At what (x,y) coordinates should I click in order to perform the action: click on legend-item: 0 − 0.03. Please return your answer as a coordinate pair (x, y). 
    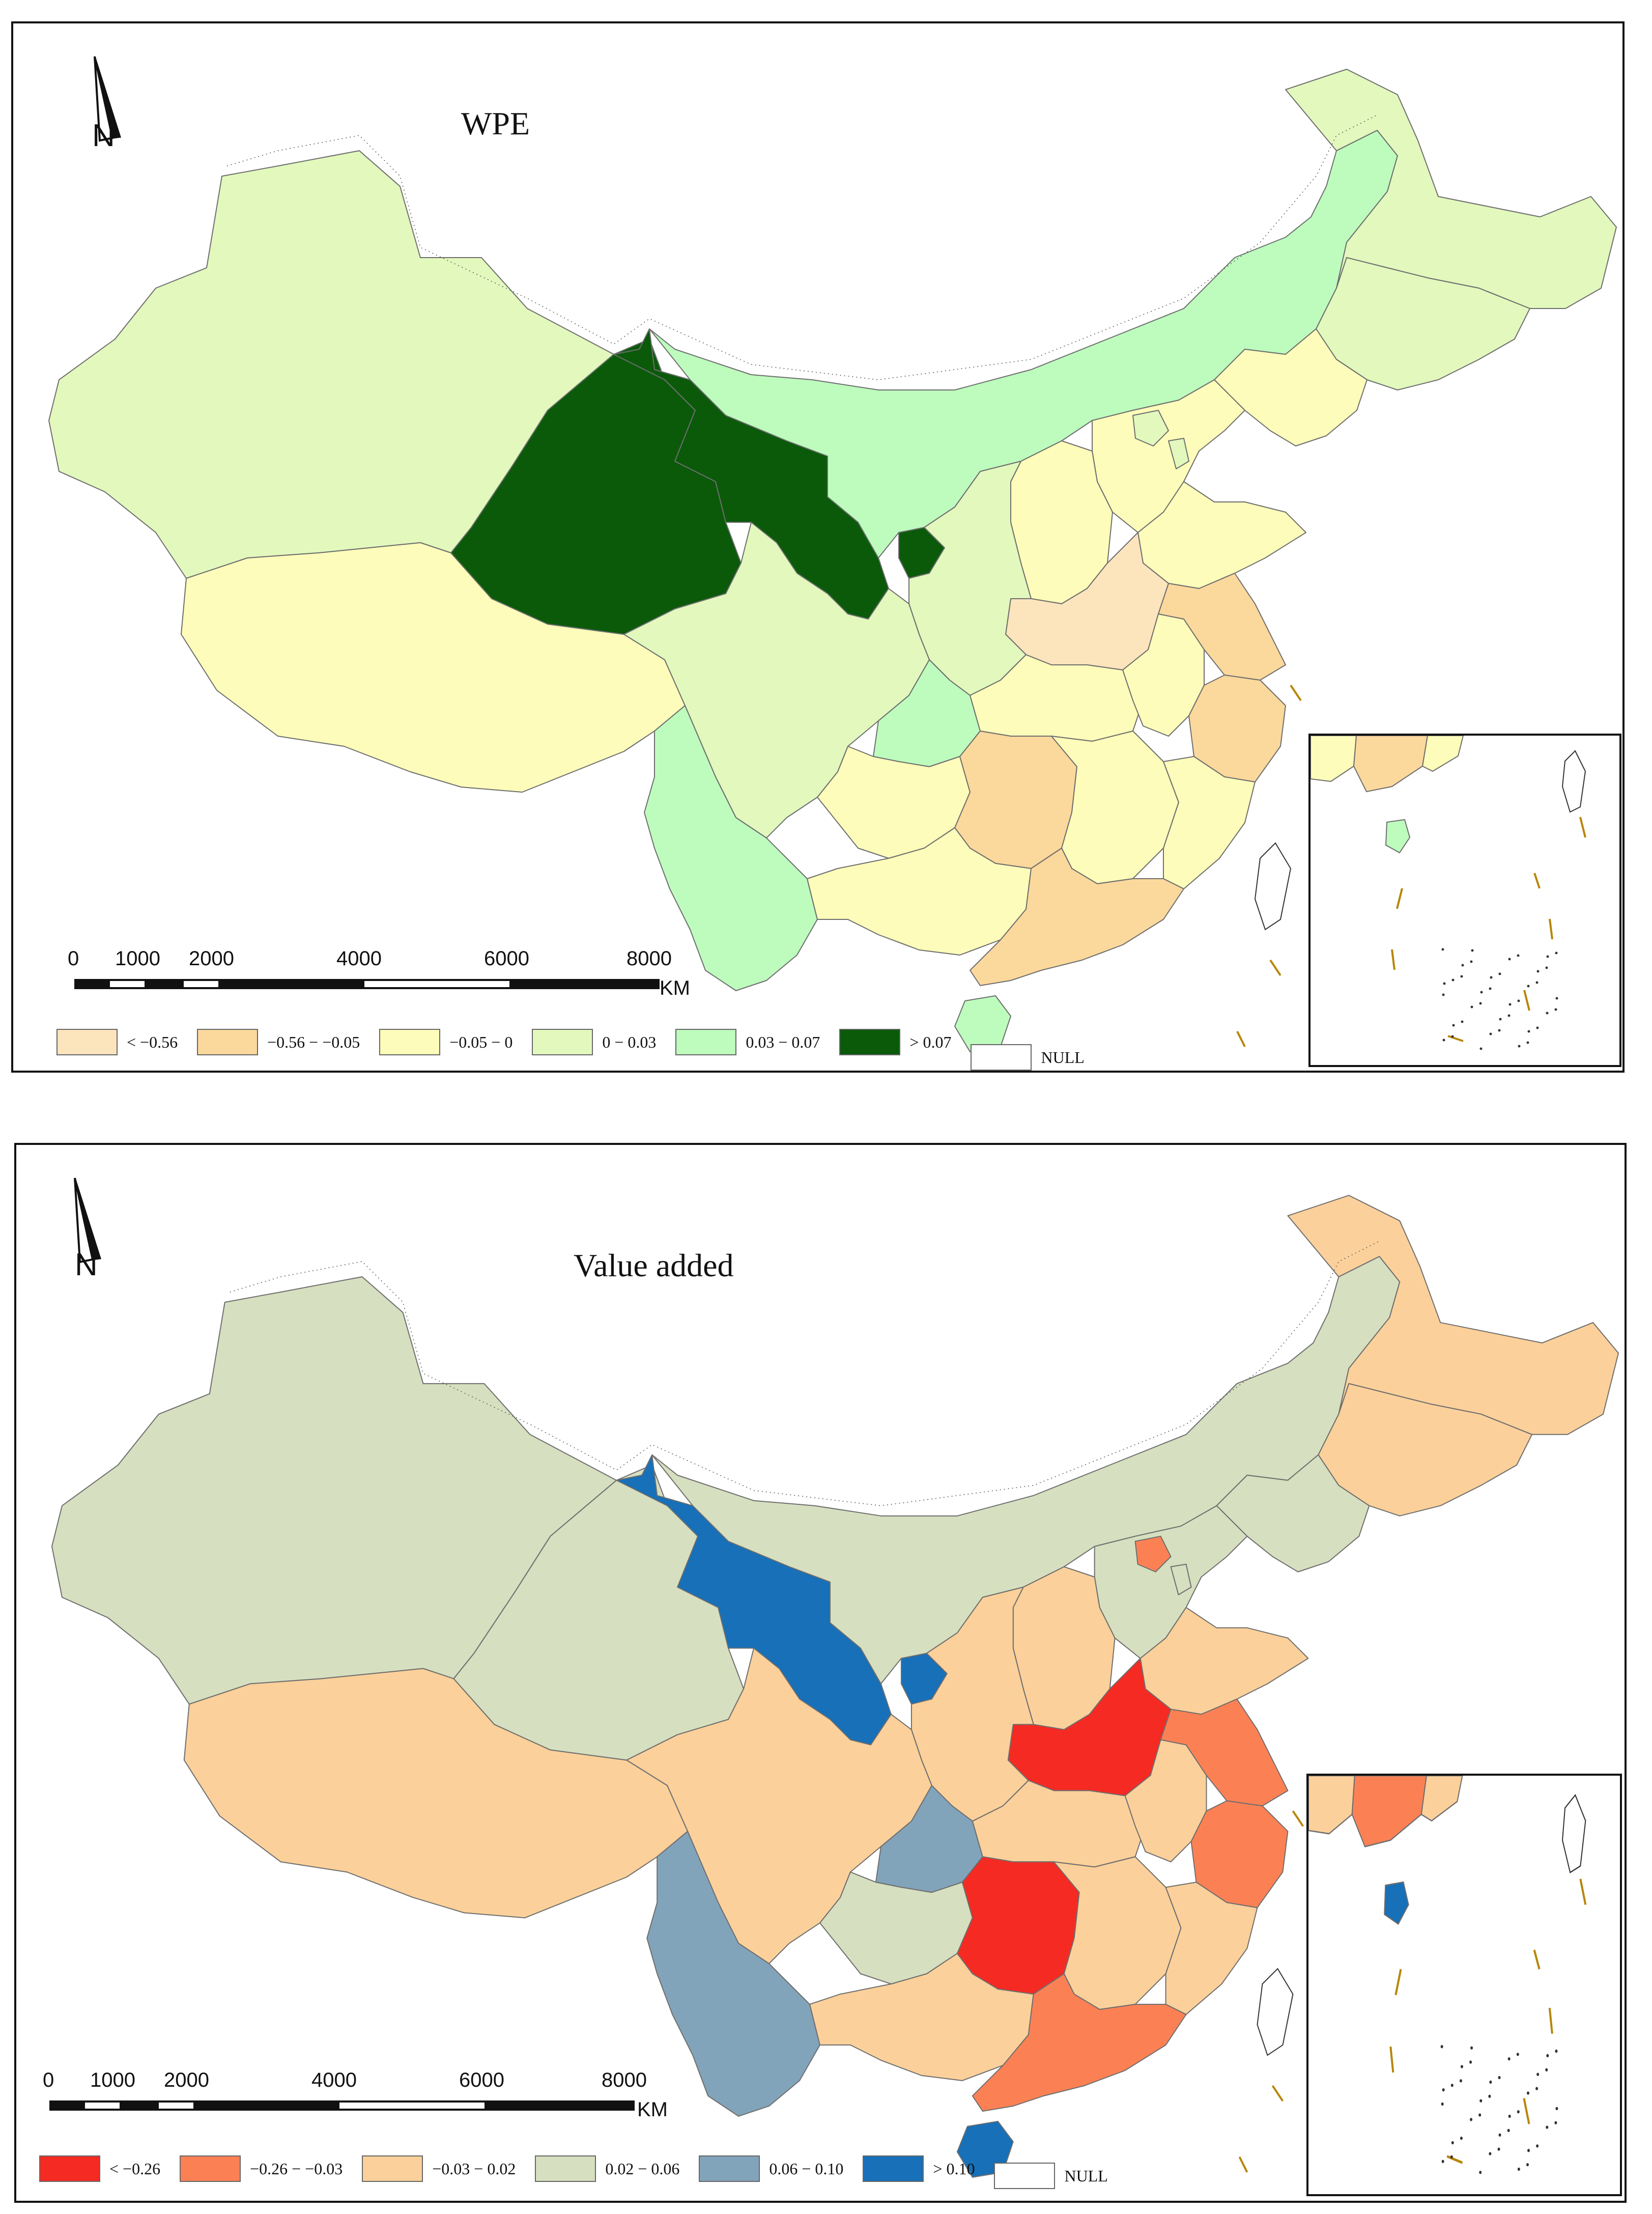
    Looking at the image, I should click on (594, 1042).